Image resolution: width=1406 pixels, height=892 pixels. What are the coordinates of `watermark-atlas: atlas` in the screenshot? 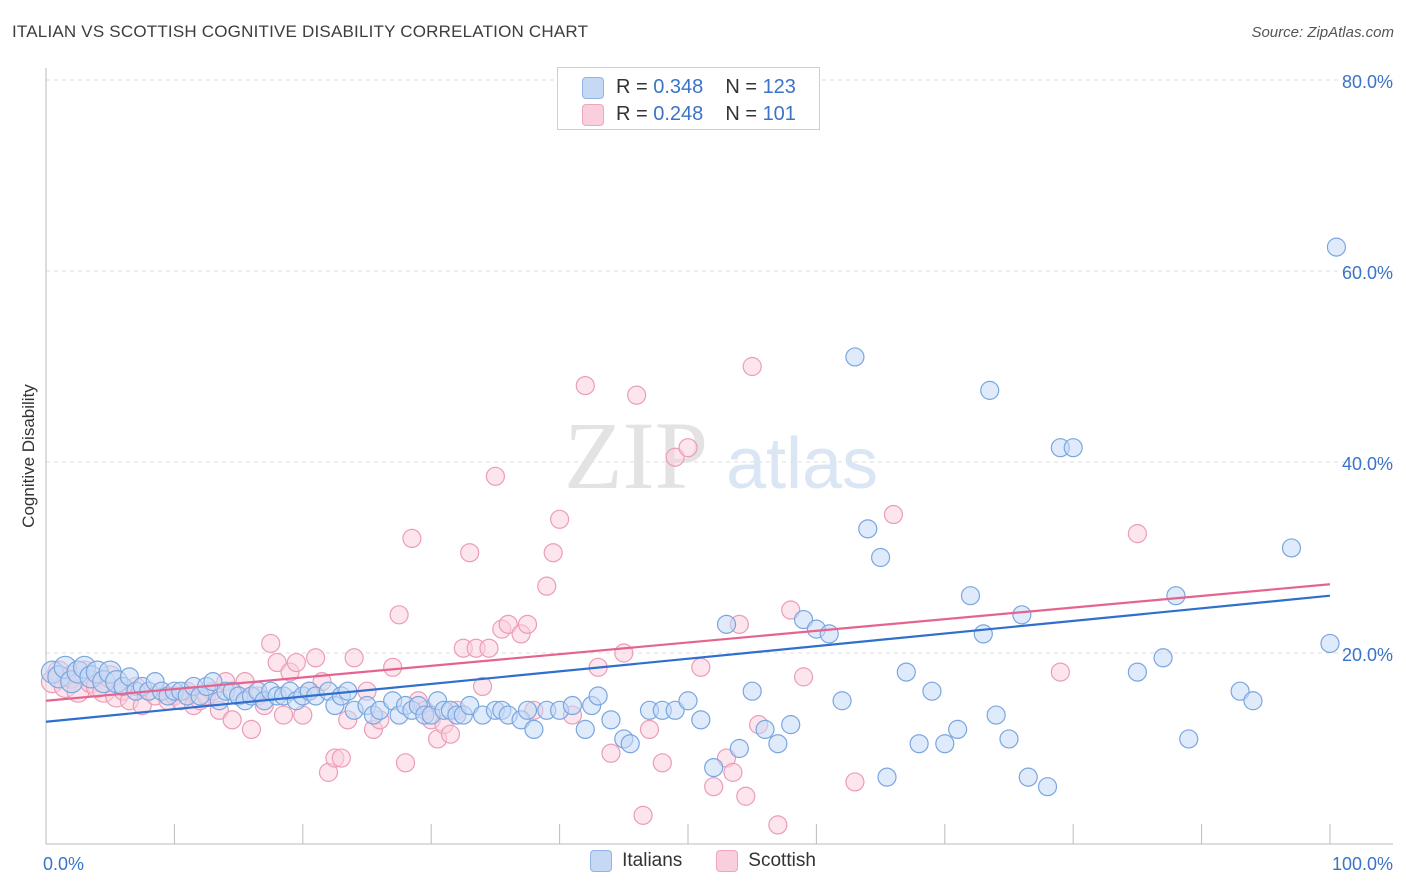 It's located at (802, 464).